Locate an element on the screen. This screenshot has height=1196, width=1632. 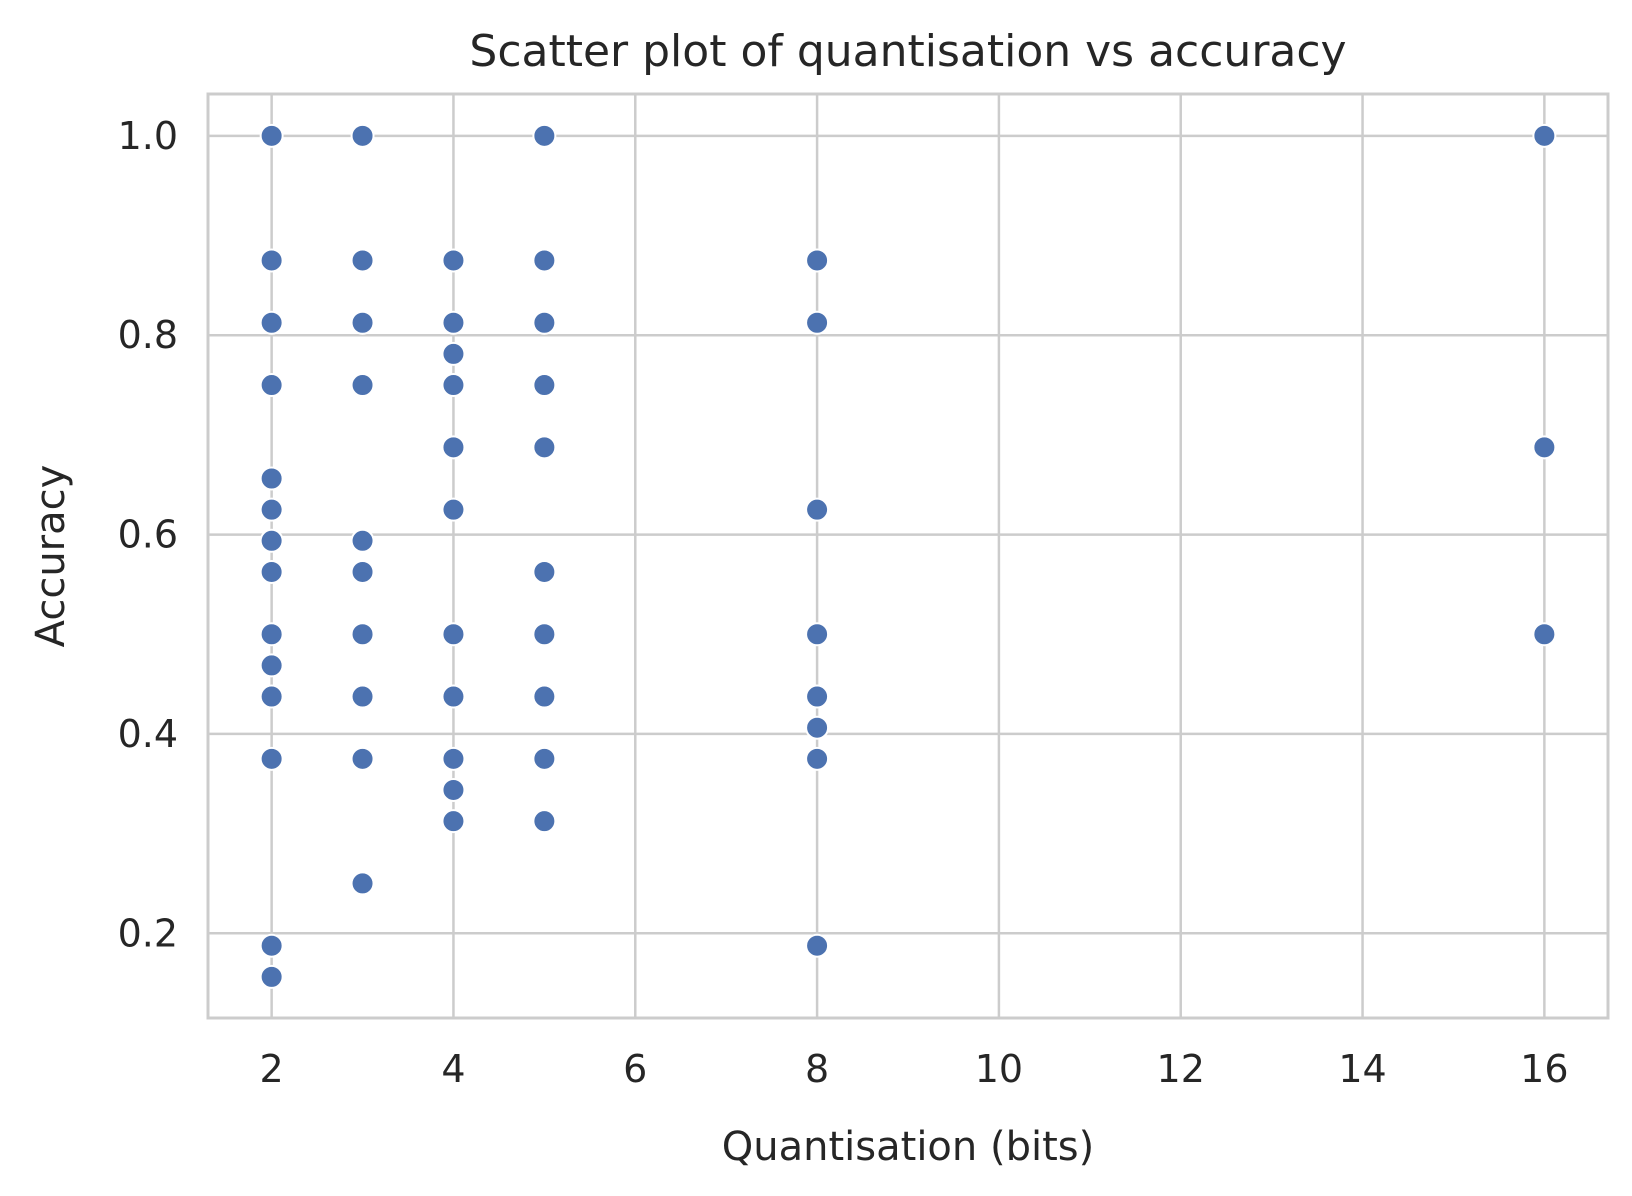
x-tick-label: 10 is located at coordinates (999, 1069).